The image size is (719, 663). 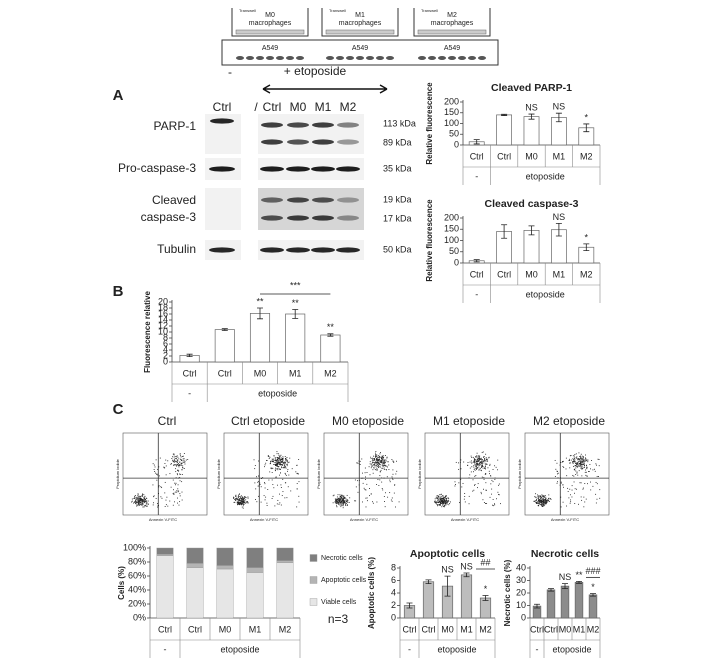 I want to click on transwell-label: Transwell, so click(x=247, y=10).